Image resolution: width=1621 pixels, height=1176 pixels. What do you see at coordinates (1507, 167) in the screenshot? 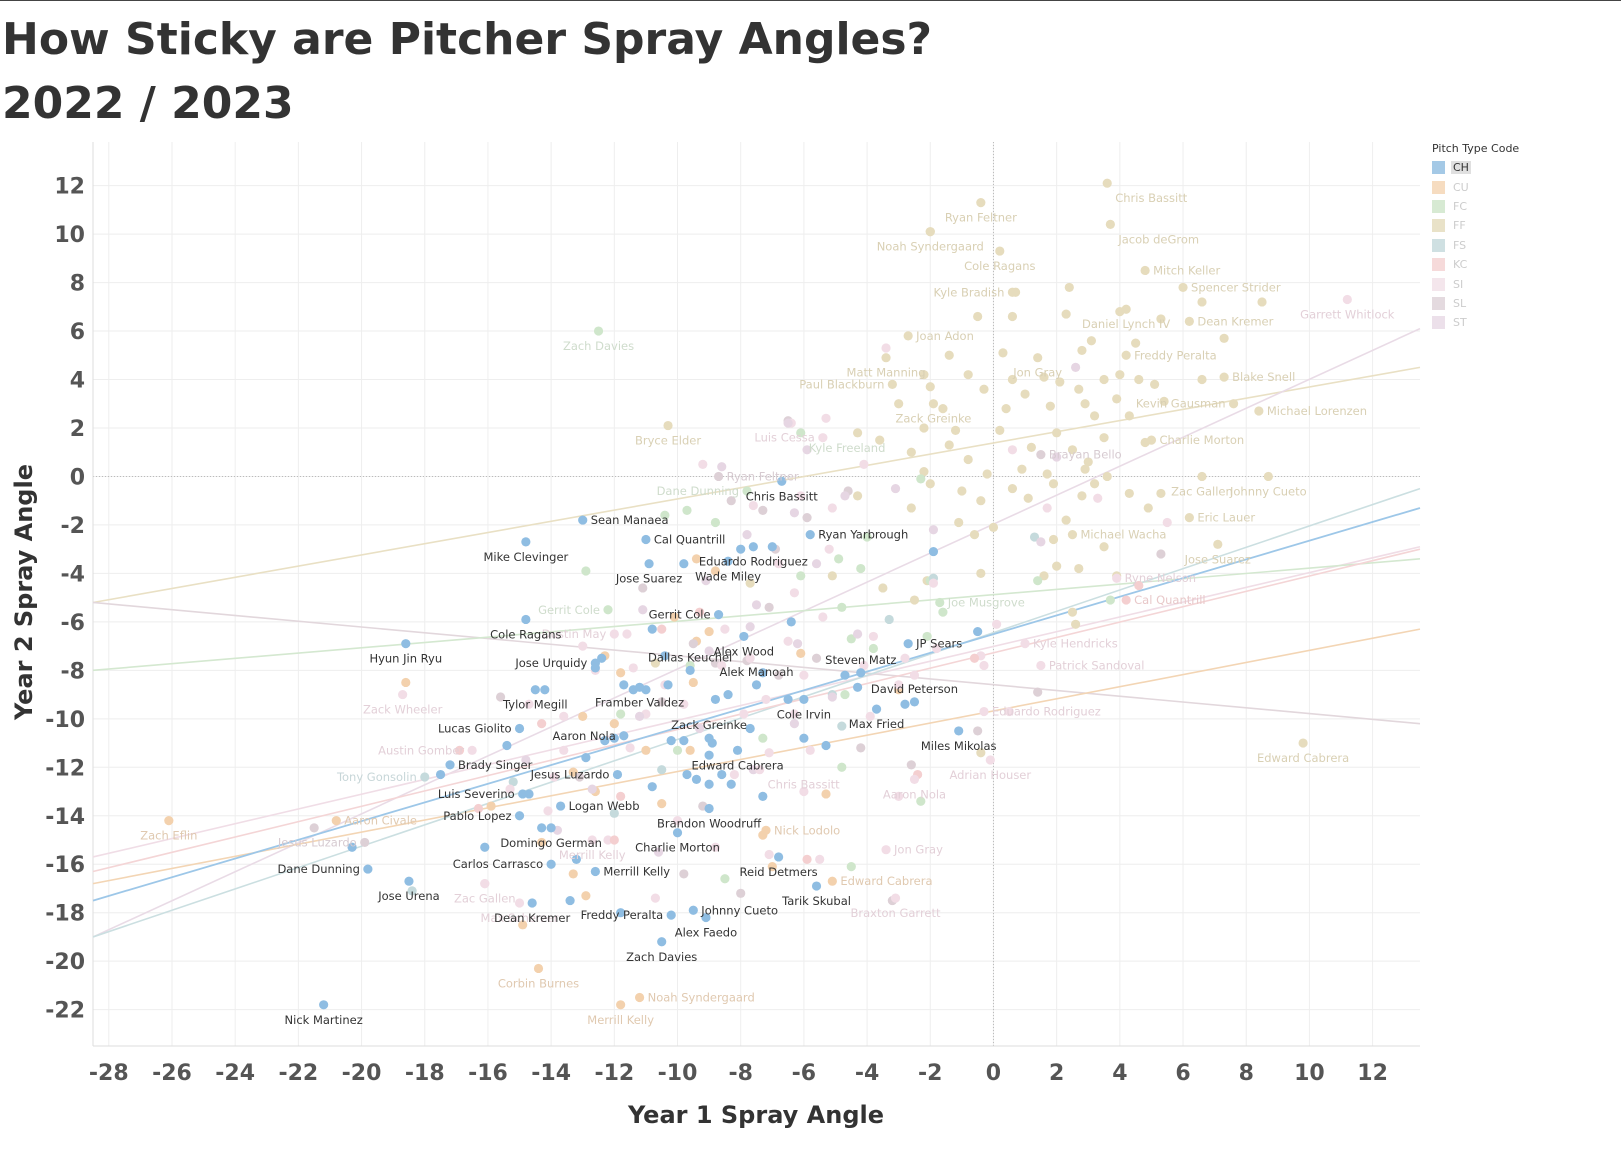
I see `legend-item-ch: CH` at bounding box center [1507, 167].